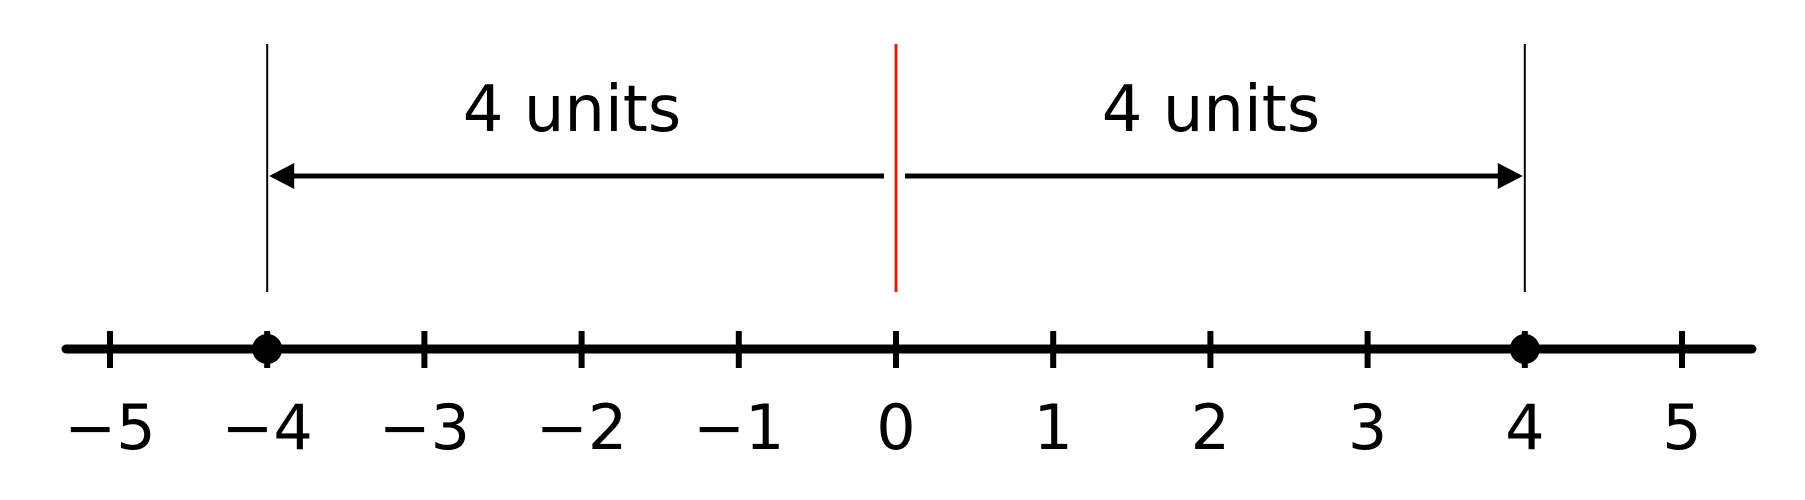 This screenshot has height=500, width=1805. I want to click on tick-label: 3, so click(1367, 427).